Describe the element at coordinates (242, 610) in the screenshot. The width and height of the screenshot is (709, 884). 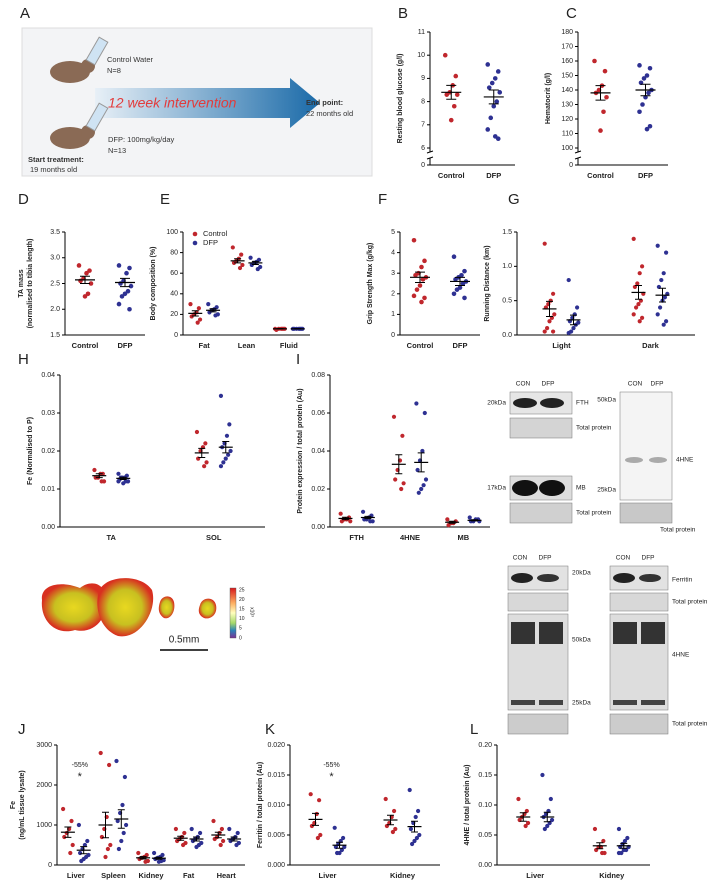
I see `colorbar-label: 15` at that location.